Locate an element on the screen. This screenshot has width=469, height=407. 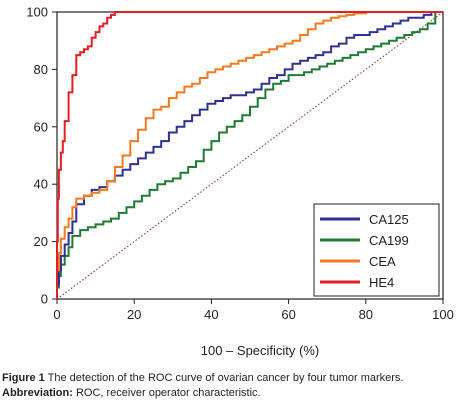
y-tick-label: 20 is located at coordinates (41, 241).